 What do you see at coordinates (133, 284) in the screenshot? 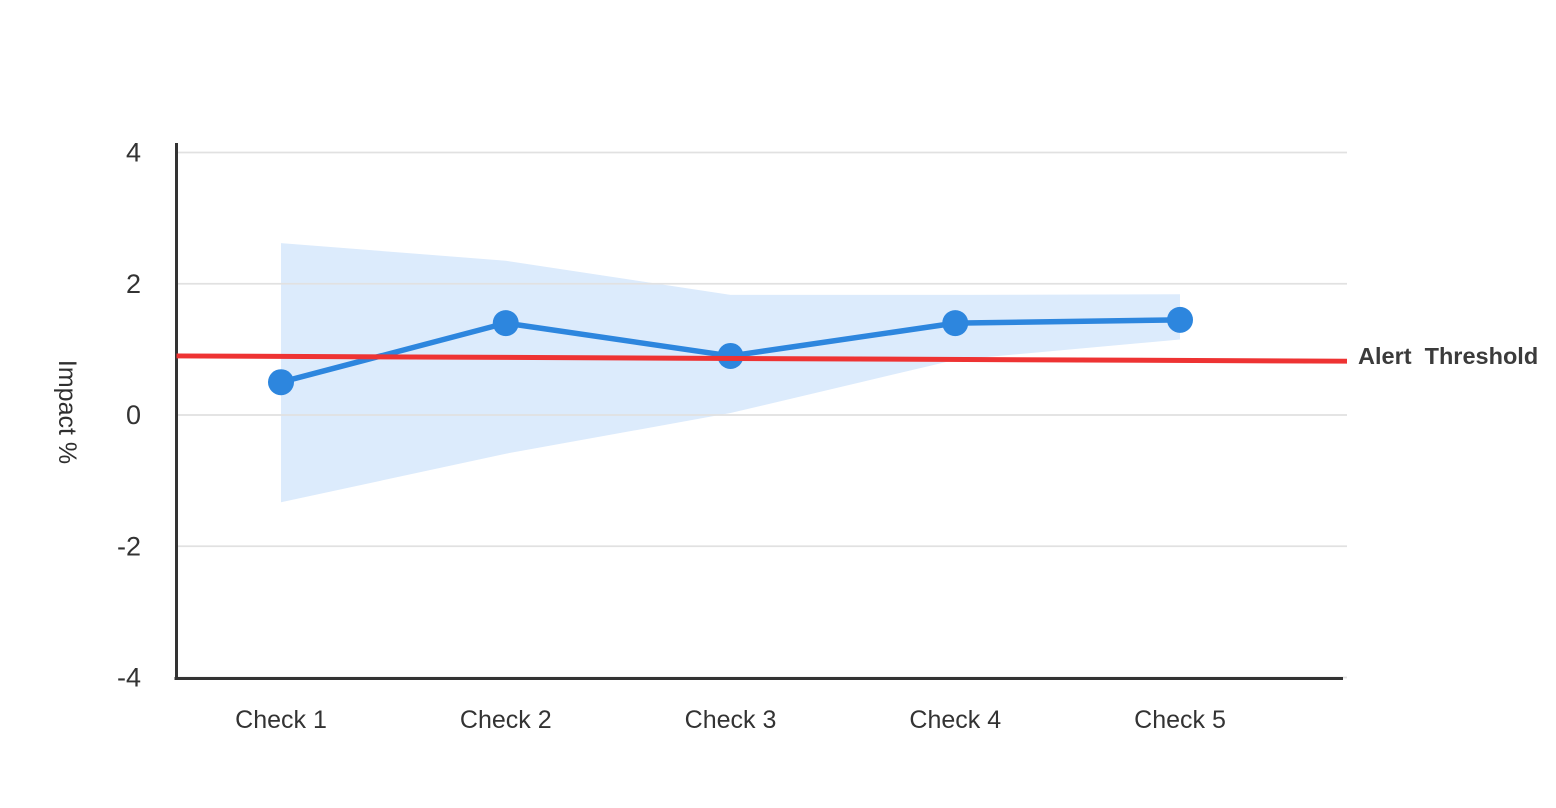
I see `y-tick-label: 2` at bounding box center [133, 284].